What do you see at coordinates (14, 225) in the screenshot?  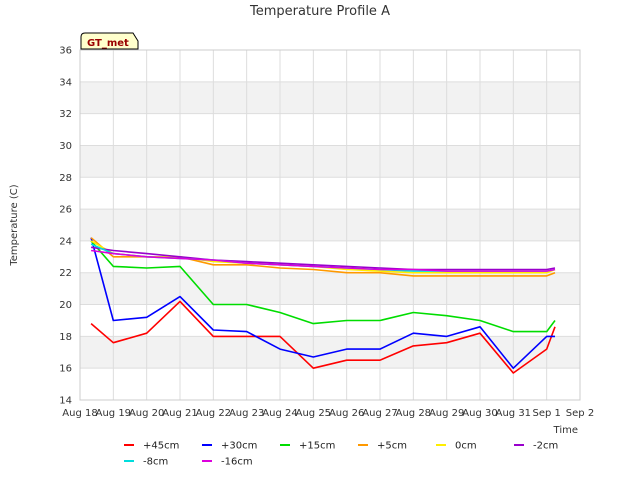 I see `y-axis-title: Temperature (C)` at bounding box center [14, 225].